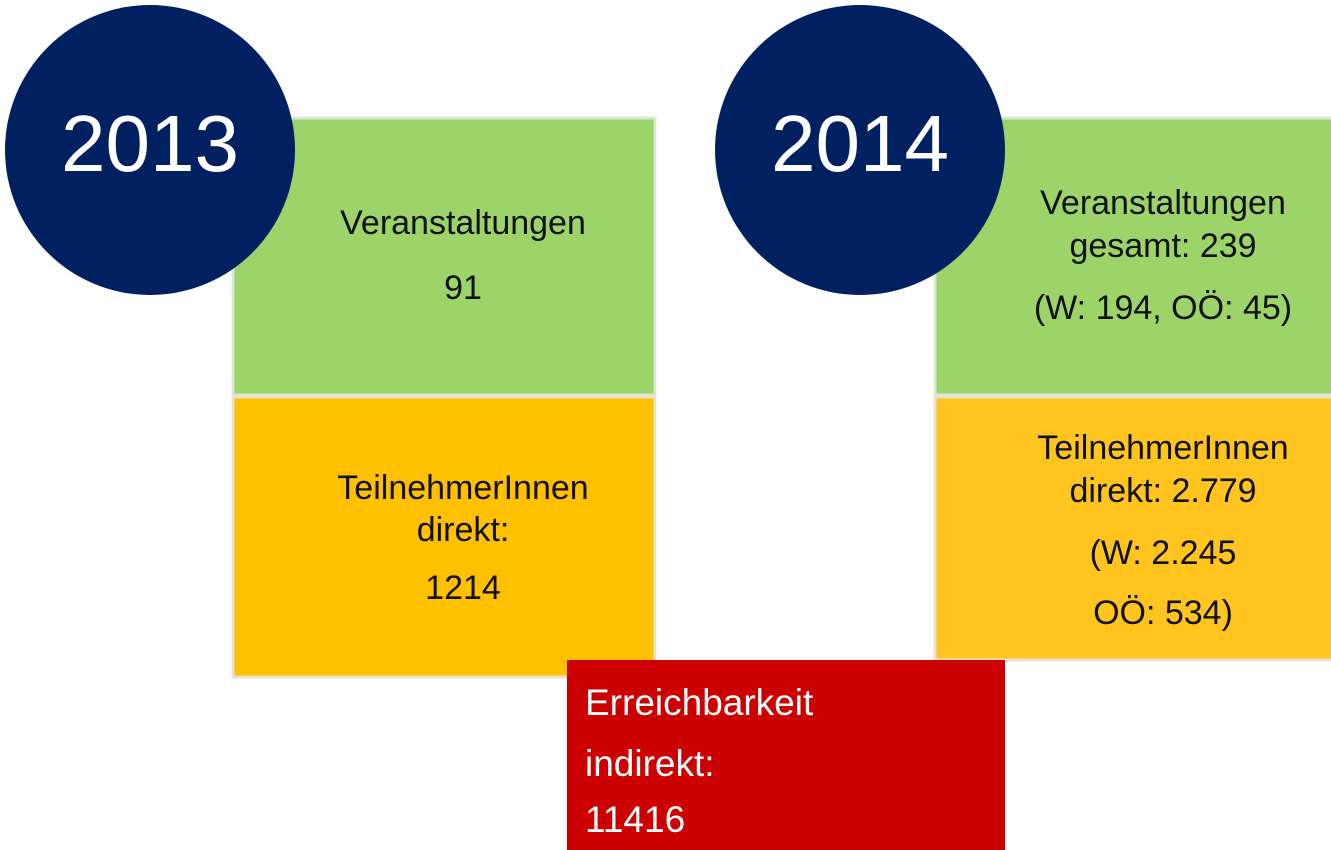 The height and width of the screenshot is (850, 1331). What do you see at coordinates (1162, 246) in the screenshot?
I see `events-text: gesamt: 239` at bounding box center [1162, 246].